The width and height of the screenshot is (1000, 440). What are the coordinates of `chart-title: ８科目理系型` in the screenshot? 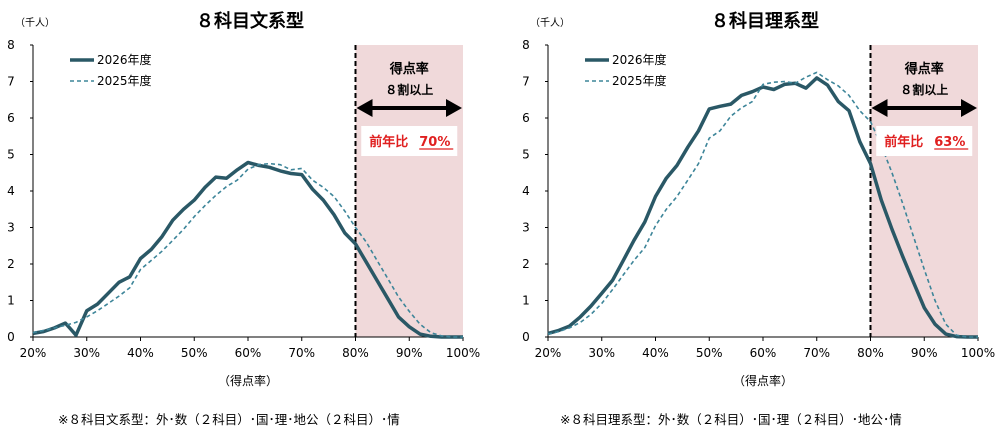 It's located at (765, 21).